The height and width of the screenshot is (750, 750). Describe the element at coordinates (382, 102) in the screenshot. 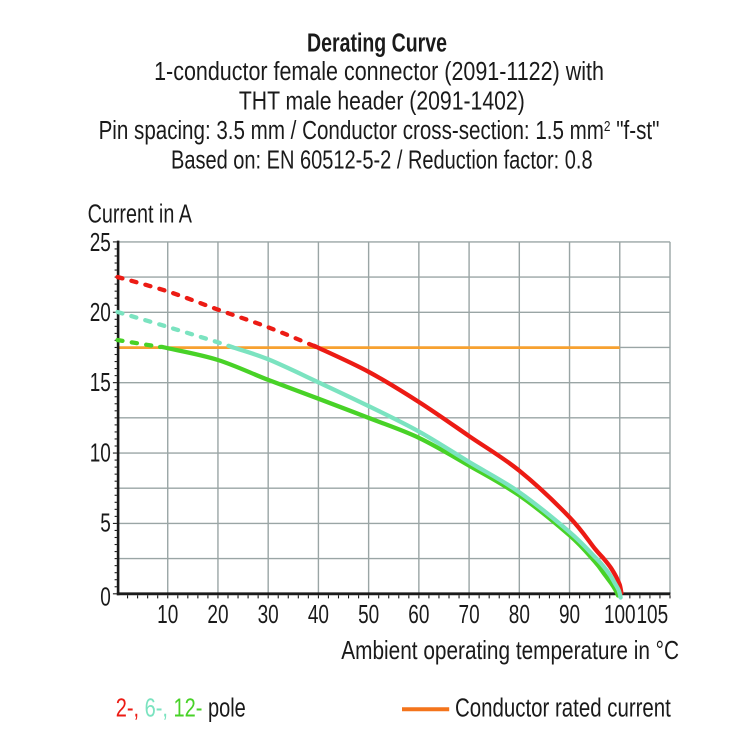

I see `svg-text: THT male header (2091-1402)` at that location.